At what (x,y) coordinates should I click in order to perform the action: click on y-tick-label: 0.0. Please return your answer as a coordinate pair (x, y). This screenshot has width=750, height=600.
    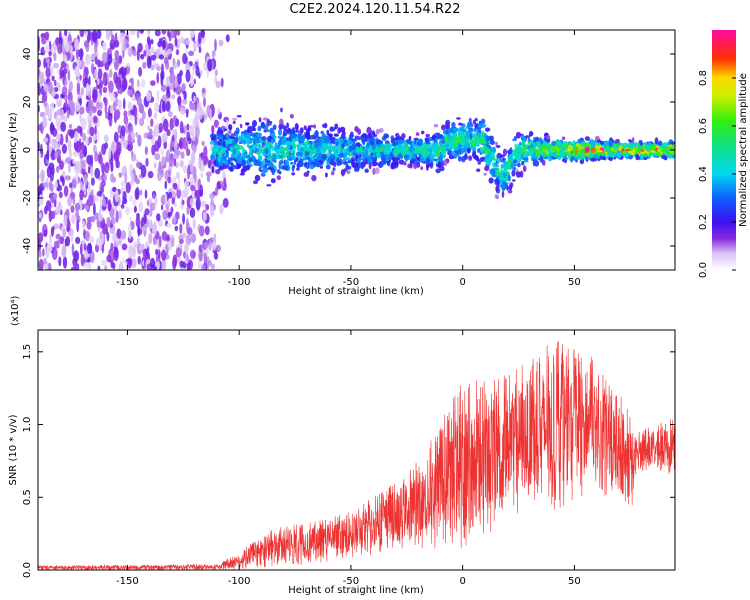
    Looking at the image, I should click on (27, 570).